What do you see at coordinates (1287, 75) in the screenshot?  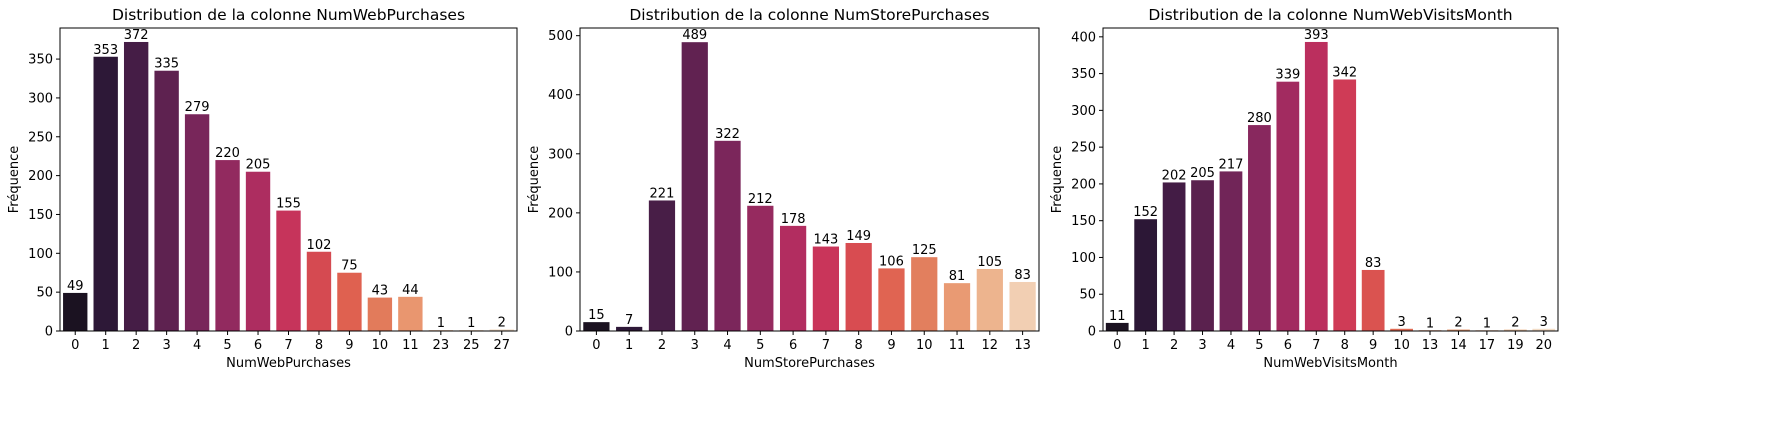 I see `data-label: 339` at bounding box center [1287, 75].